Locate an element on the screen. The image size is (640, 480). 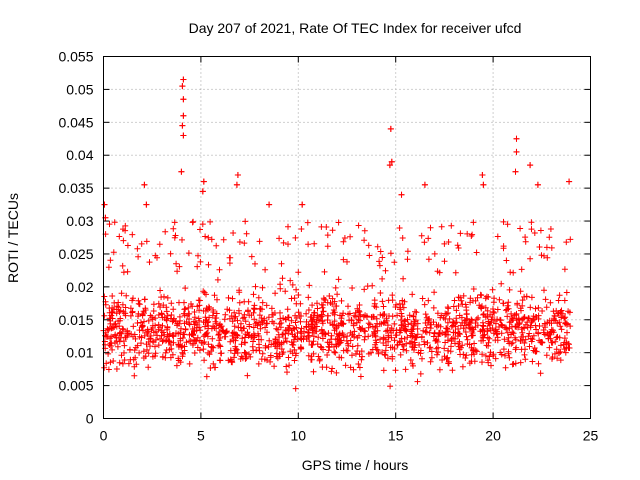
y-tick-label: 0.055 is located at coordinates (75, 57).